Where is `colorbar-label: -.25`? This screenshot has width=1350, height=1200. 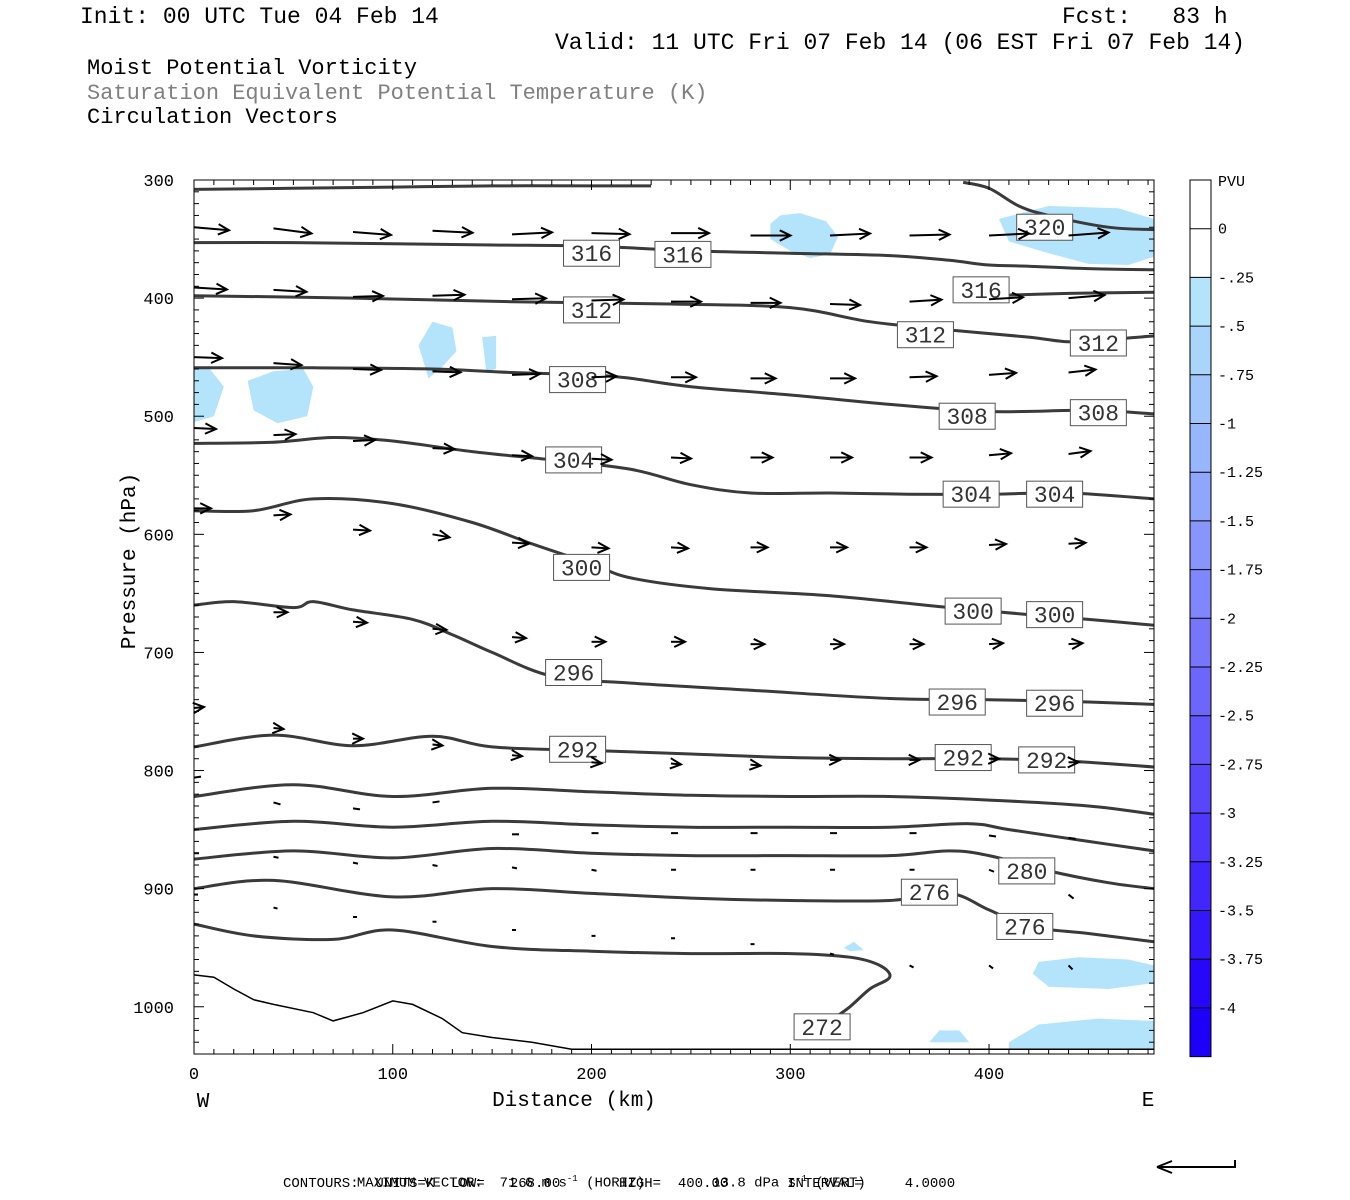
colorbar-label: -.25 is located at coordinates (1236, 278).